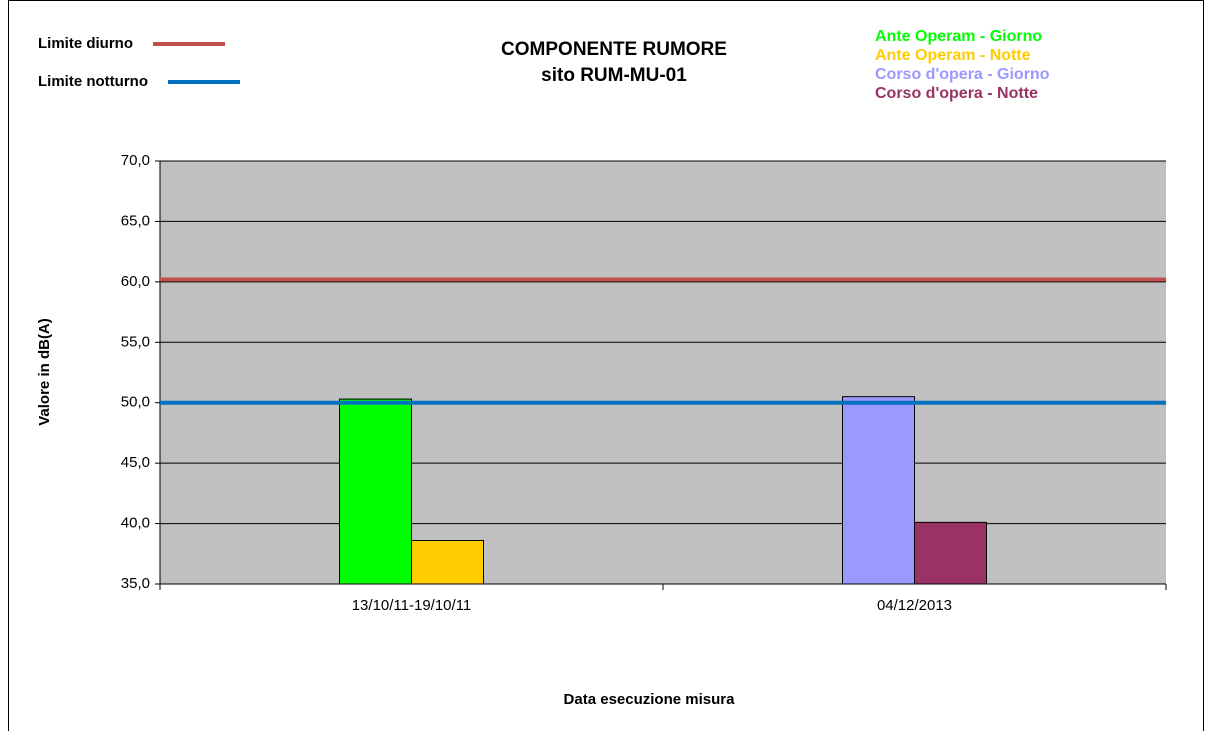 This screenshot has height=731, width=1211. I want to click on y-tick-label: 60,0, so click(135, 281).